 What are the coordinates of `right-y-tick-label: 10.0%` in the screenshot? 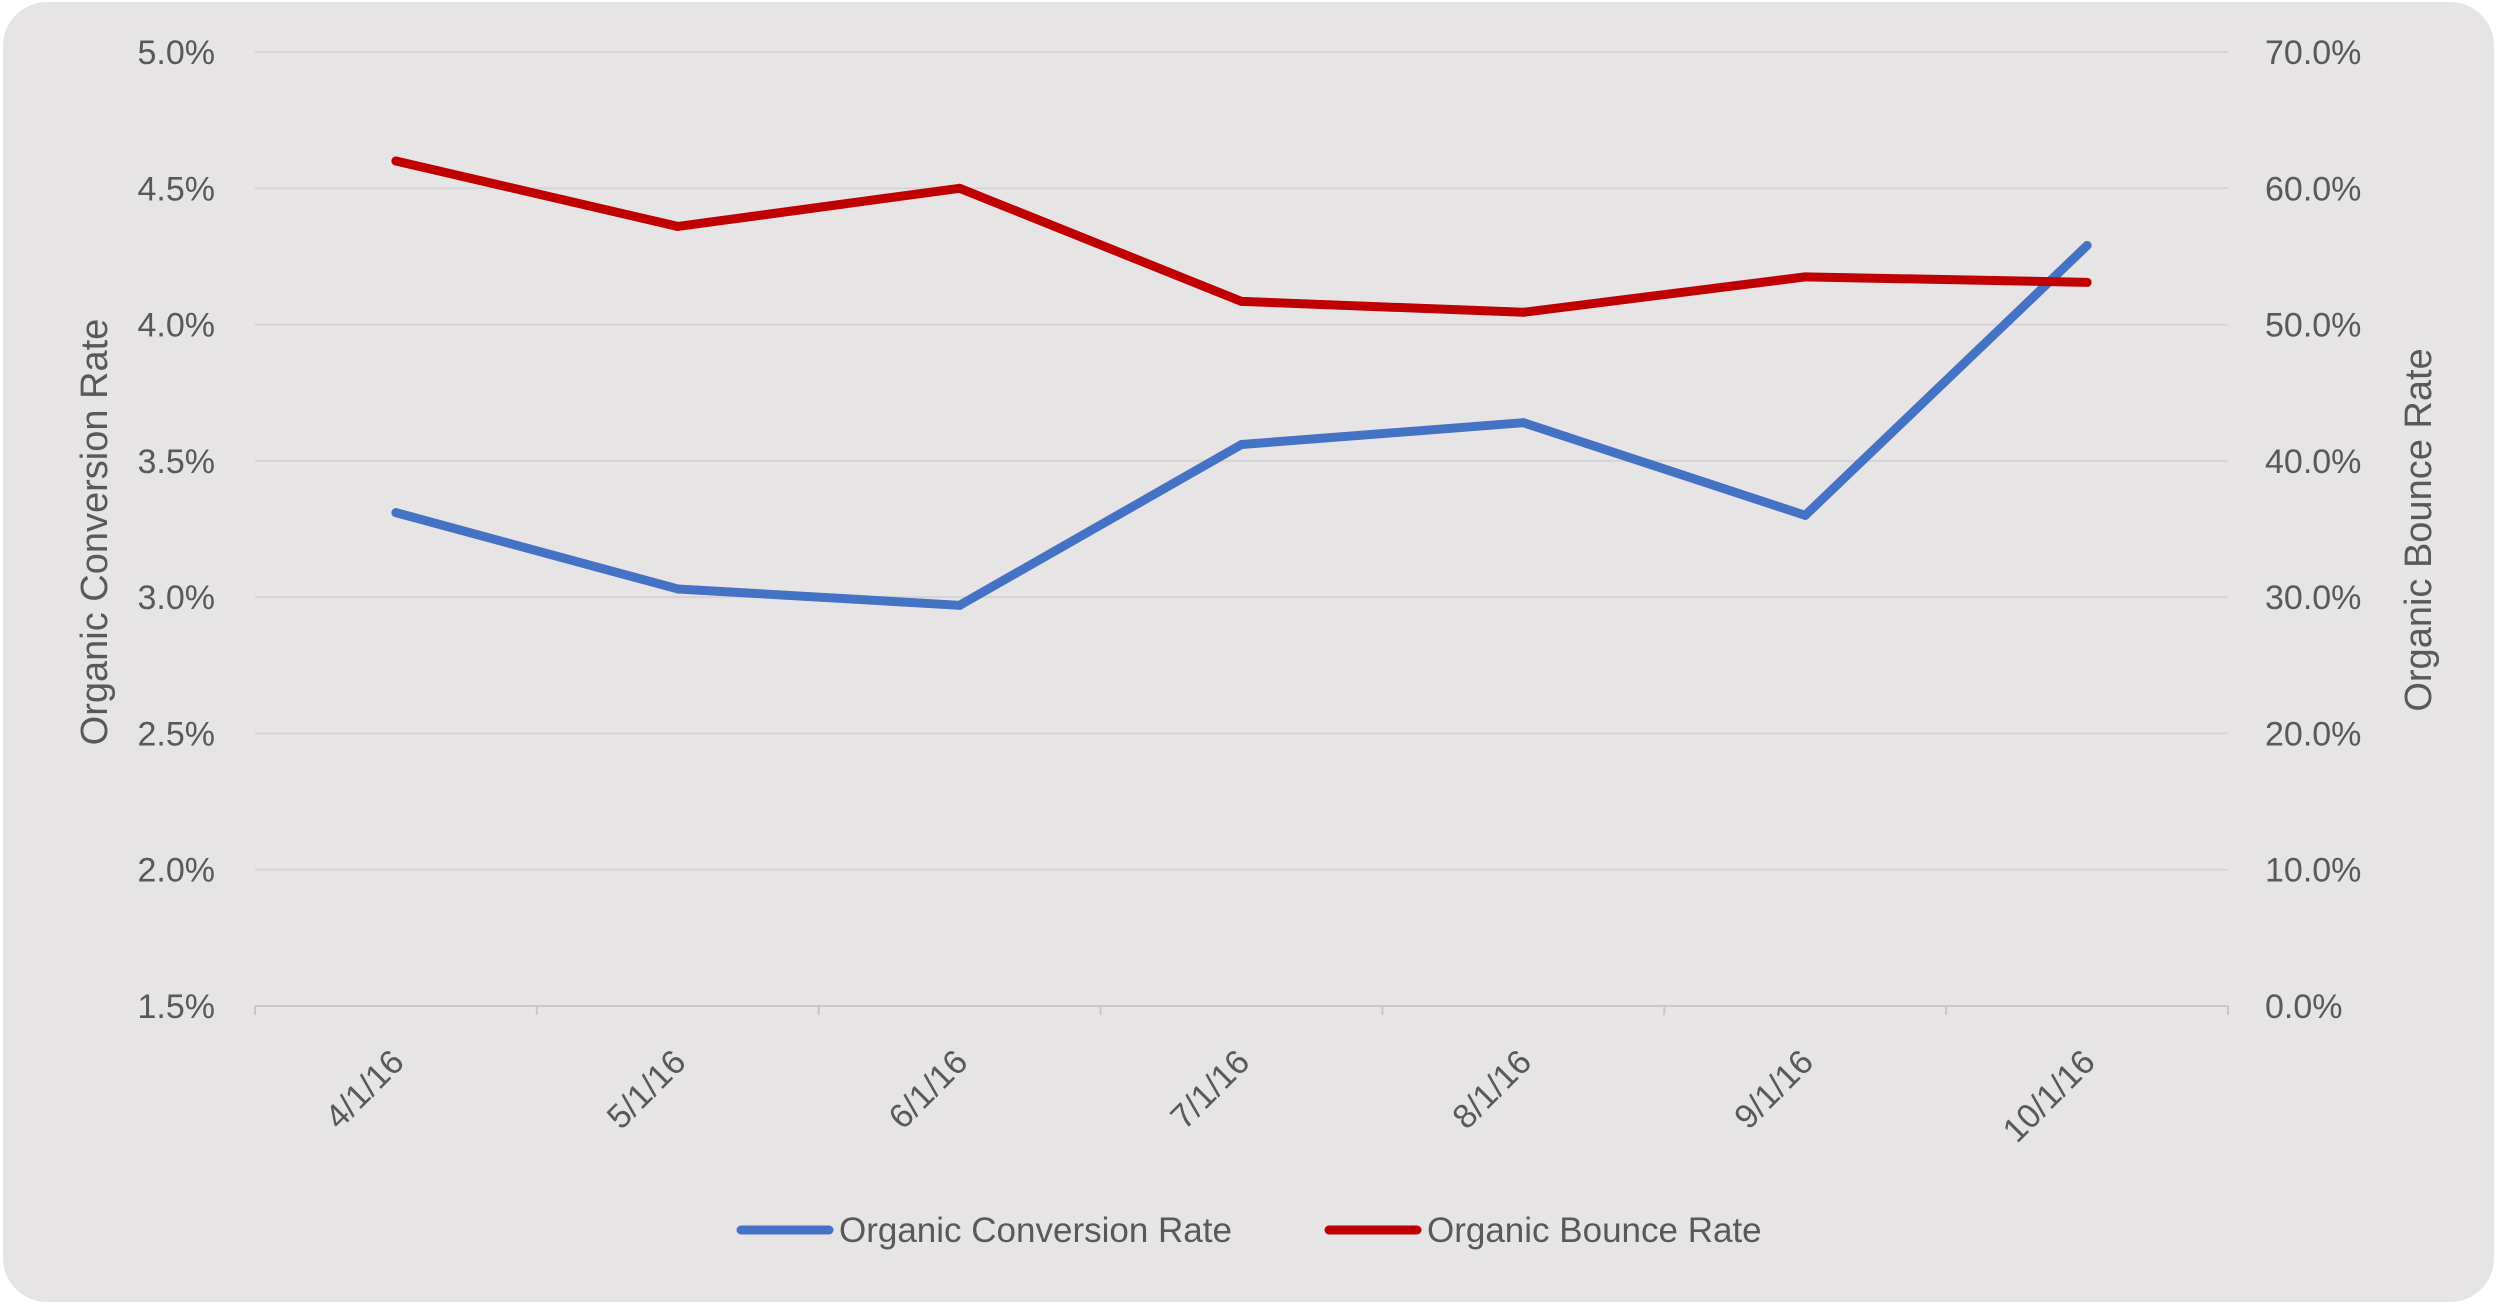 It's located at (2313, 871).